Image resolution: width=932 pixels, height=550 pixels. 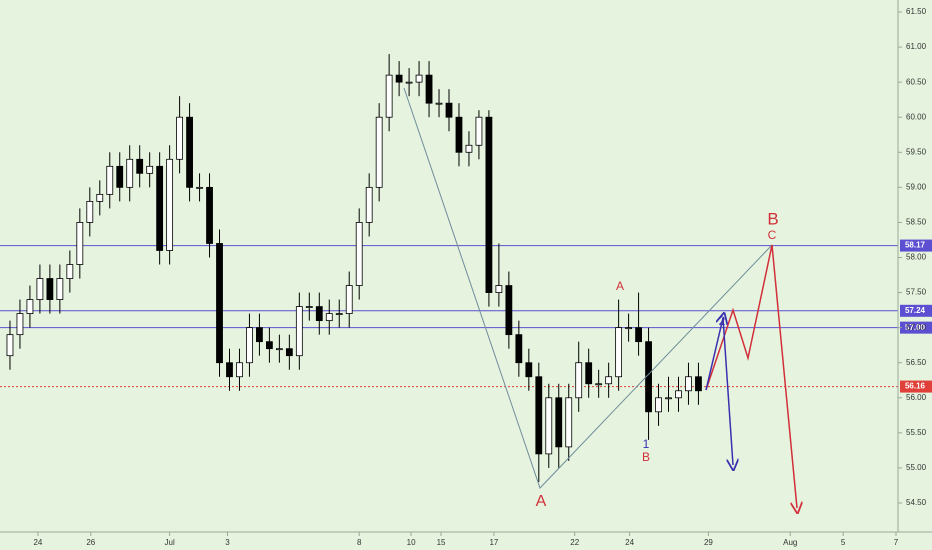 What do you see at coordinates (772, 235) in the screenshot?
I see `wave-label: C` at bounding box center [772, 235].